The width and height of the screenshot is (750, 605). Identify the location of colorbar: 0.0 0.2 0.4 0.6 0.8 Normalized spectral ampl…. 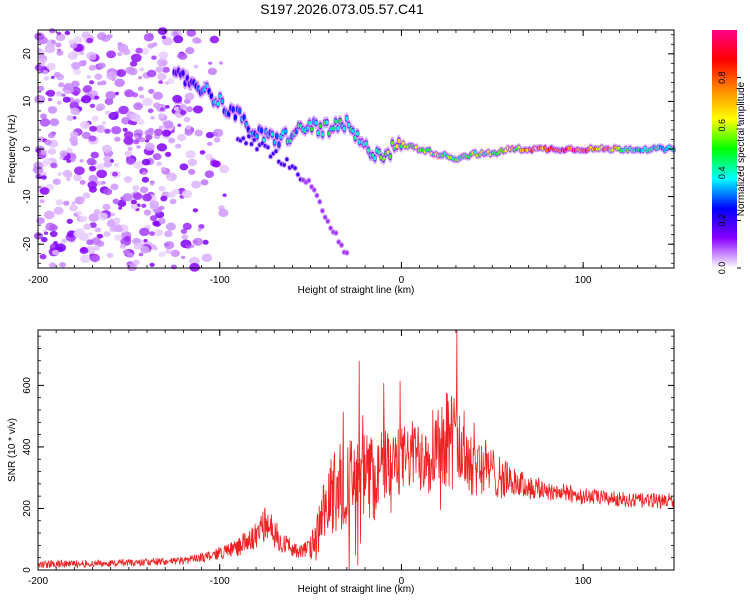
(729, 152).